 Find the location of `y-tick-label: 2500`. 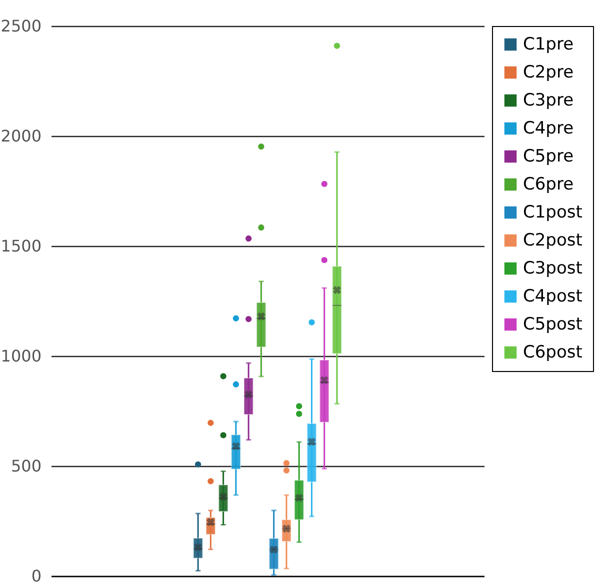

y-tick-label: 2500 is located at coordinates (21, 26).